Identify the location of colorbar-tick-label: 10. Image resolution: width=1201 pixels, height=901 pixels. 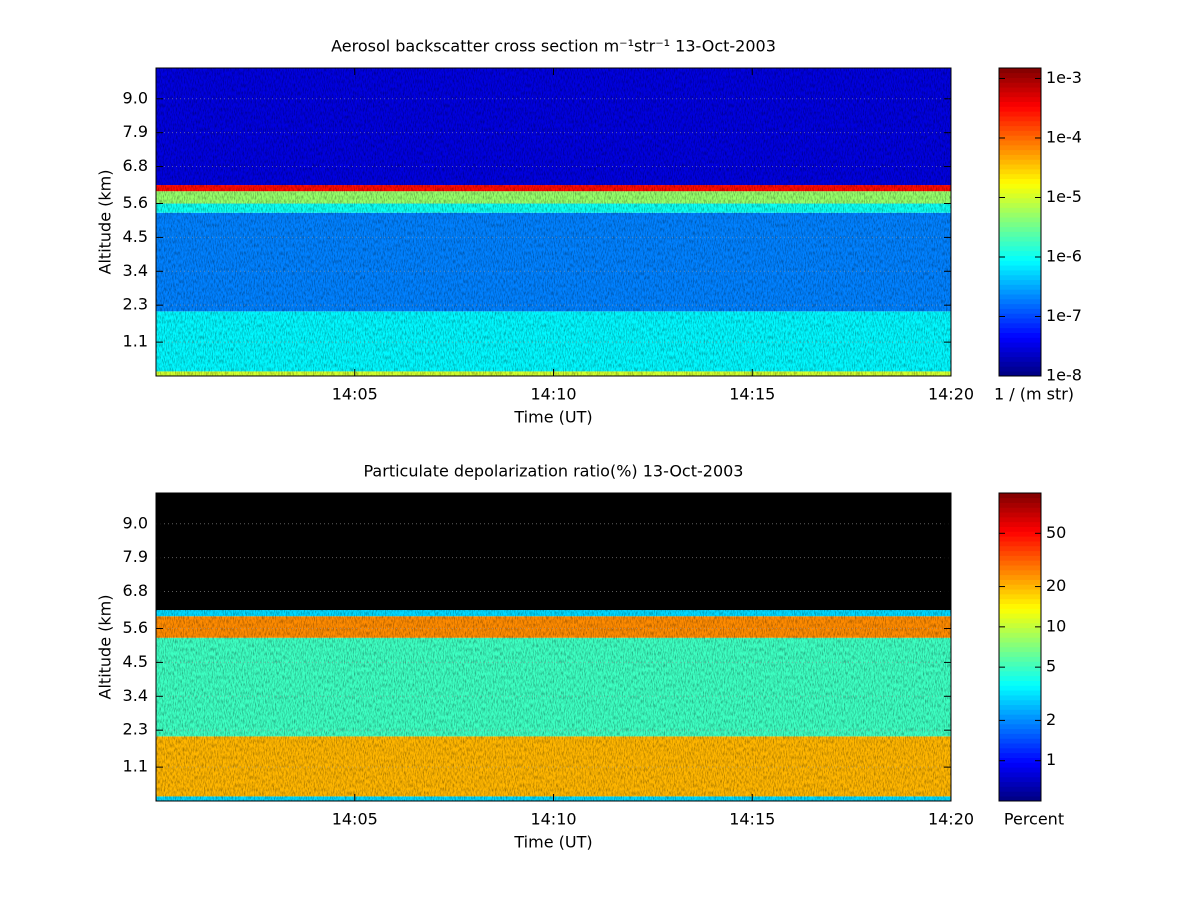
(1056, 625).